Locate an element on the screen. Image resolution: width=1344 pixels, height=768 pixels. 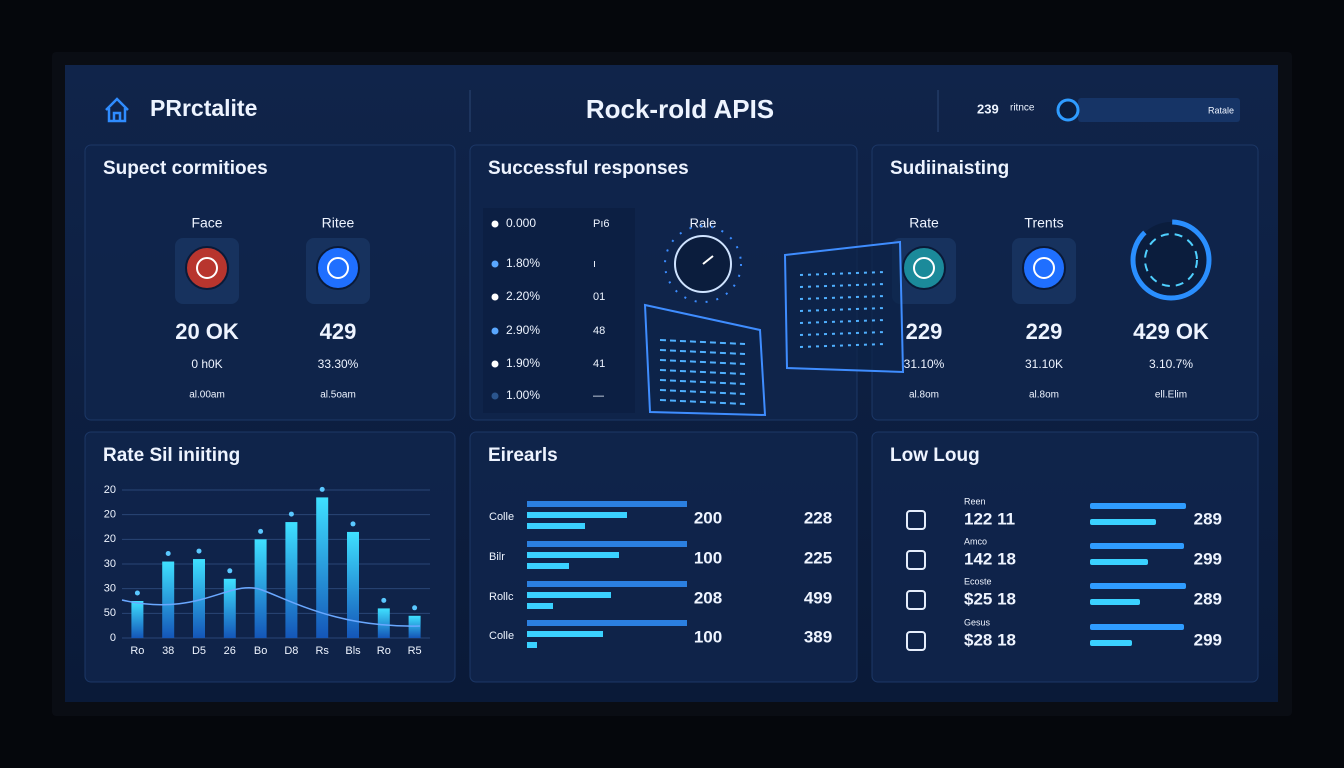
metric-value: 429 OK is located at coordinates (1171, 331).